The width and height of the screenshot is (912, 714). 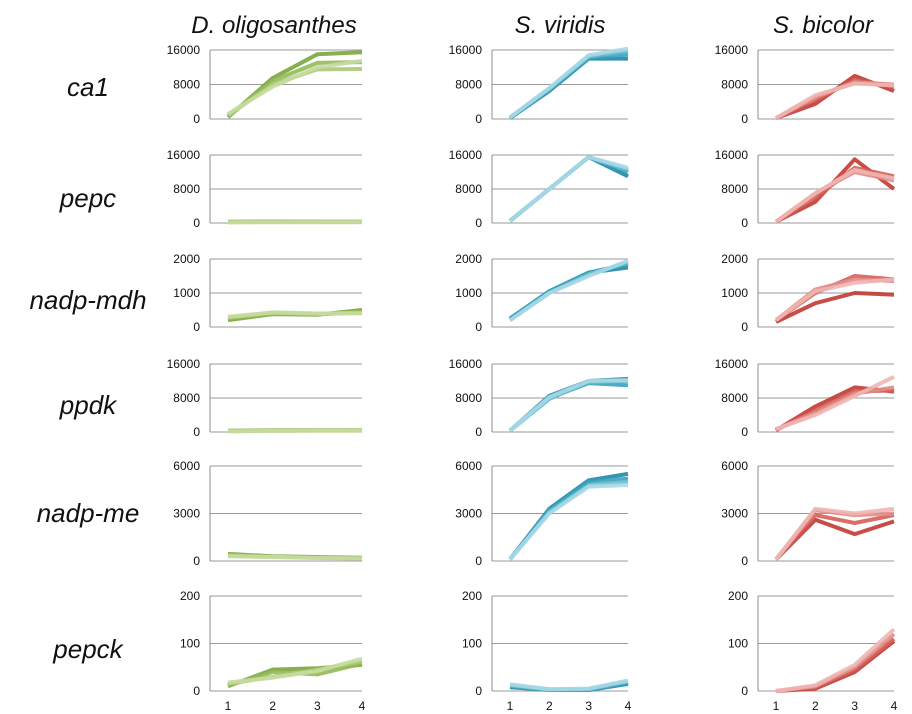 I want to click on panel-ppdk-1: 0 8000 16000, so click(x=539, y=398).